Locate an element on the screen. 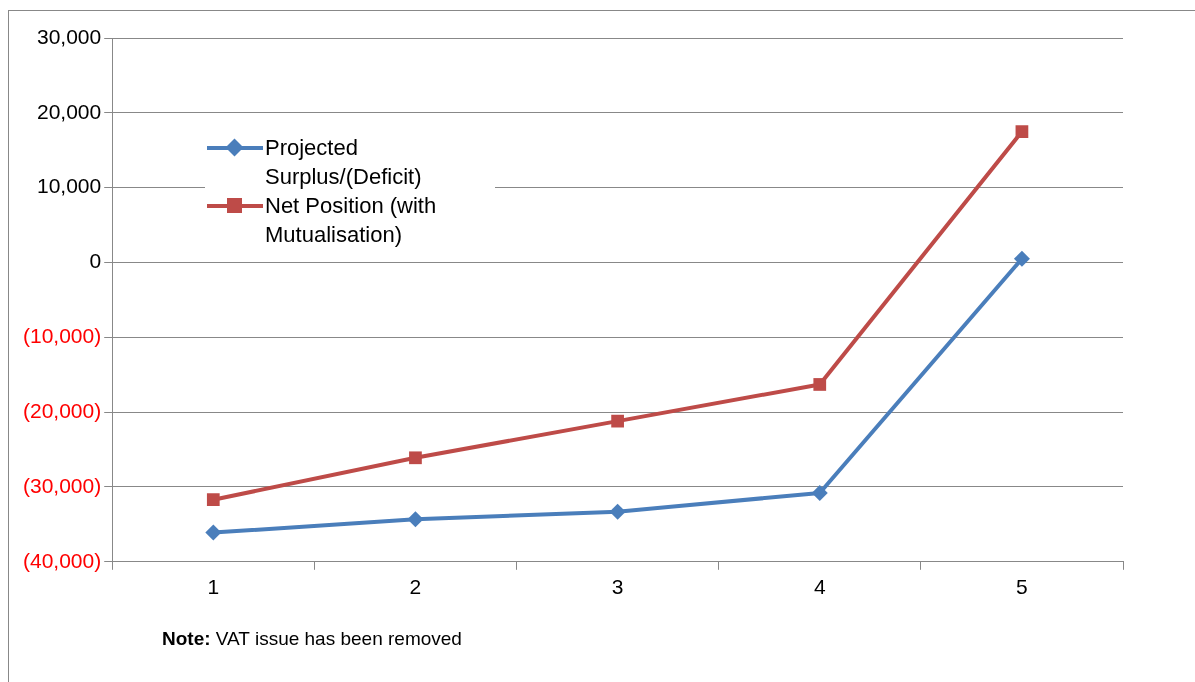 The width and height of the screenshot is (1195, 682). x-tick-label: 4 is located at coordinates (819, 587).